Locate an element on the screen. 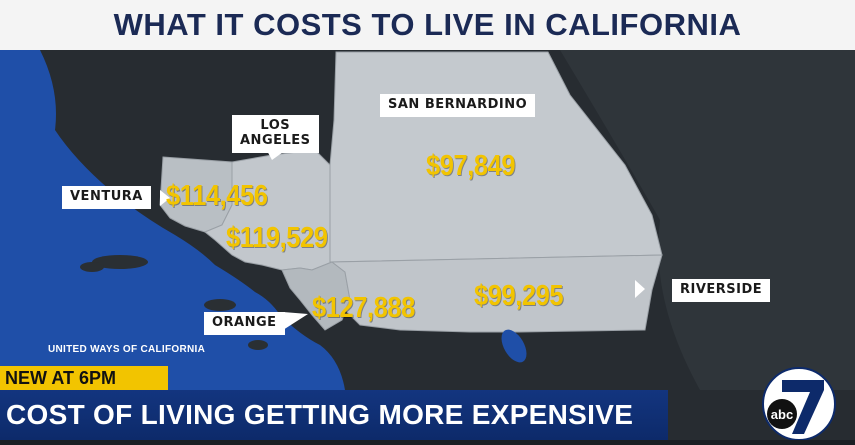 This screenshot has height=445, width=855. san-clemente-island is located at coordinates (258, 345).